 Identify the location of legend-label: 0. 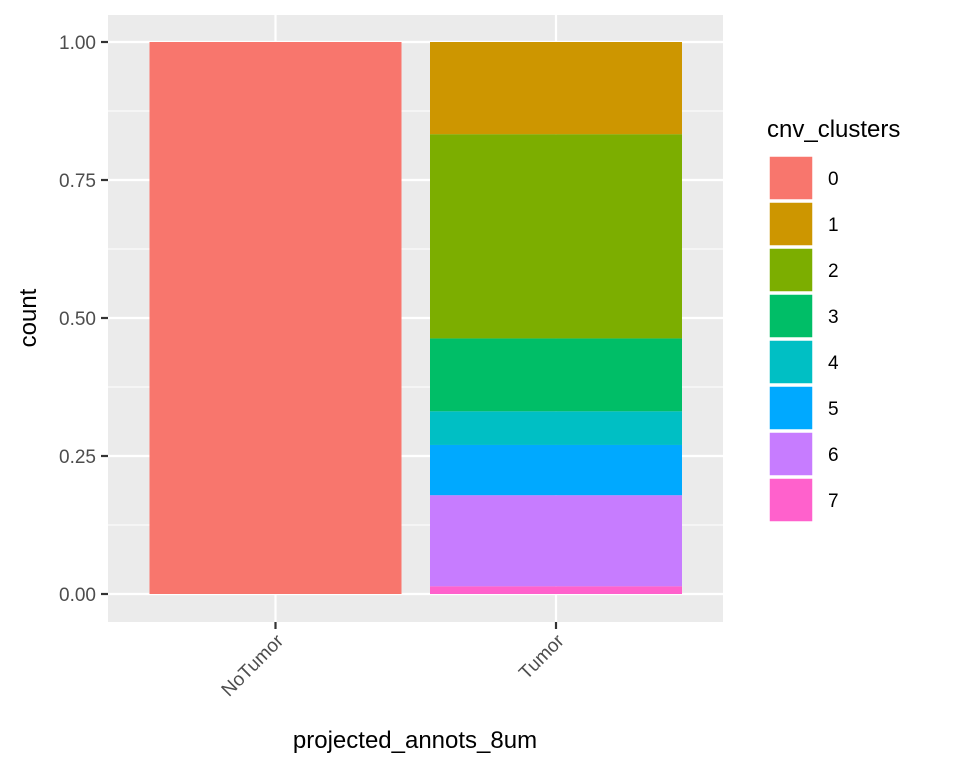
(833, 179).